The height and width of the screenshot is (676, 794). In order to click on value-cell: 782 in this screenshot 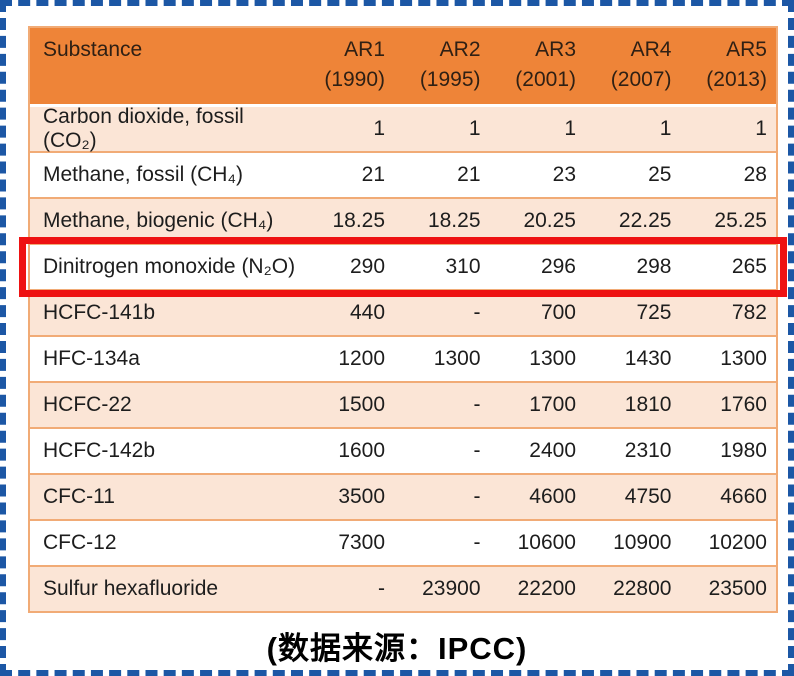, I will do `click(749, 312)`.